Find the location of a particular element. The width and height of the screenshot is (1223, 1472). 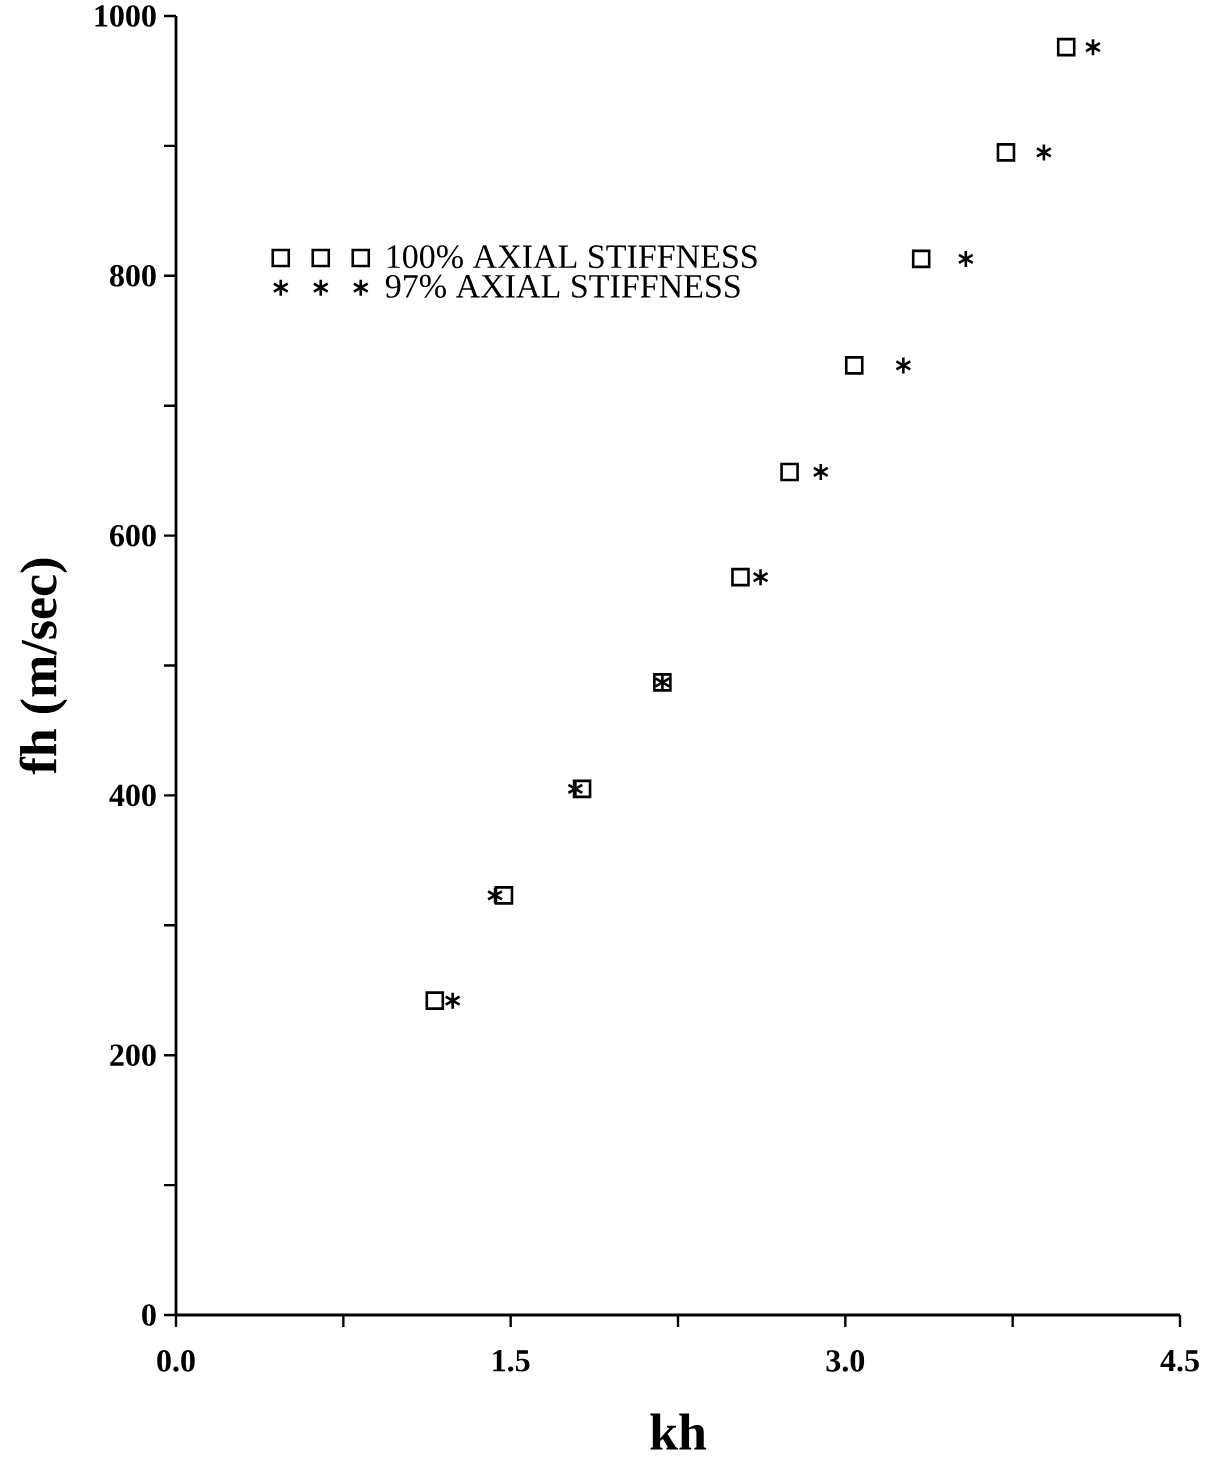

legend-label: 97% AXIAL STIFFNESS is located at coordinates (562, 286).